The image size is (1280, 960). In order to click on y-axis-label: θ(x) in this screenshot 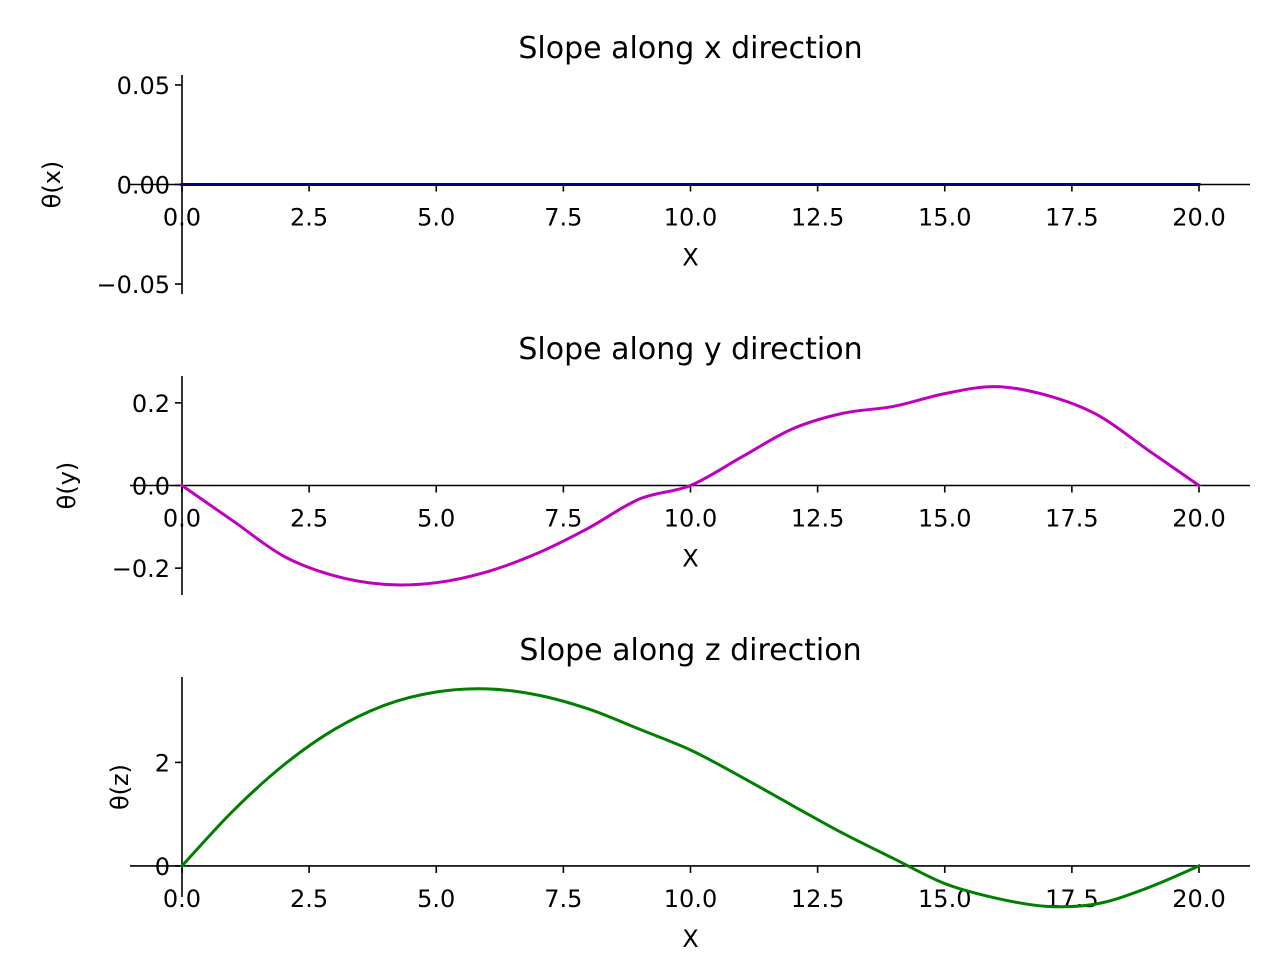, I will do `click(52, 185)`.